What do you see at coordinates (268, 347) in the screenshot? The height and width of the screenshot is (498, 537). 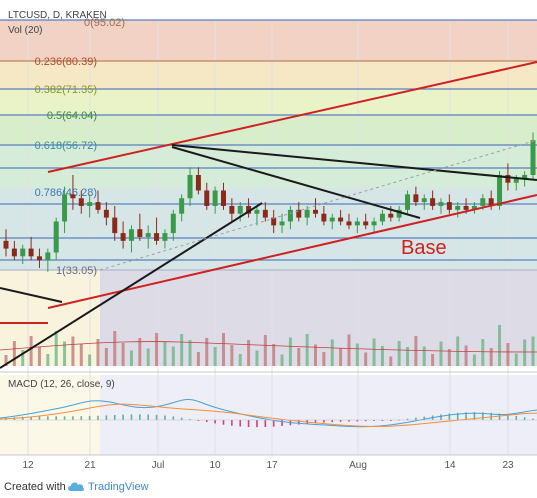 I see `volume-ma-line` at bounding box center [268, 347].